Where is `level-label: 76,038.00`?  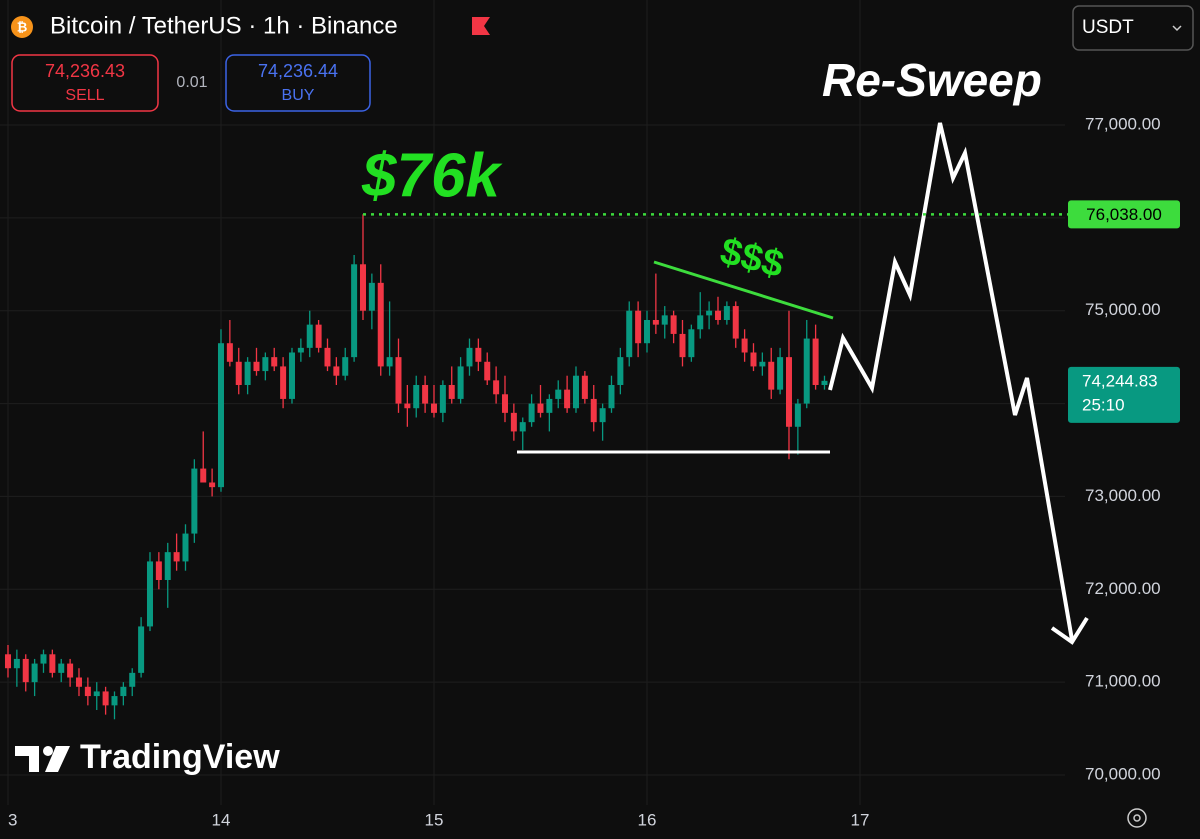 level-label: 76,038.00 is located at coordinates (1124, 214).